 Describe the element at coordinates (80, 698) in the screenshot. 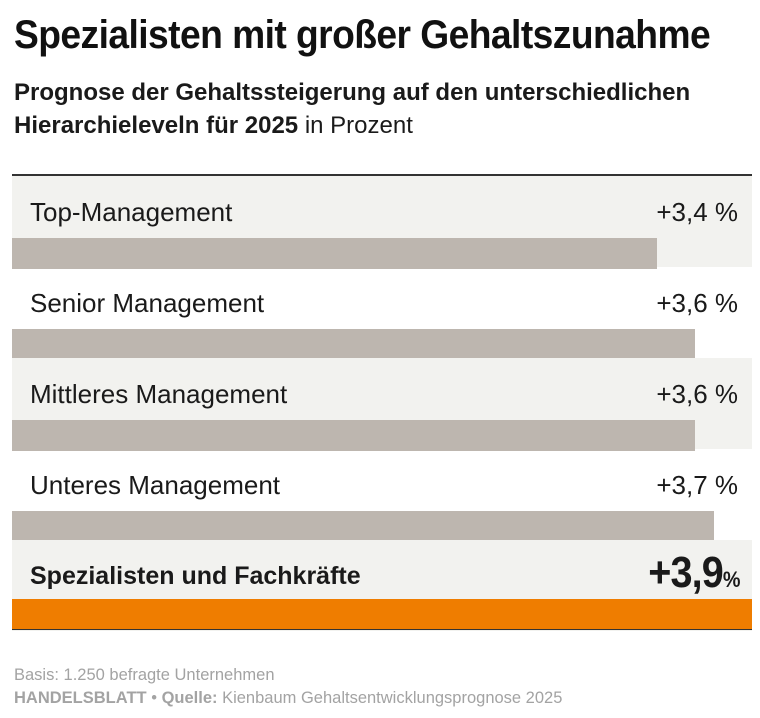

I see `brand-name: HANDELSBLATT` at that location.